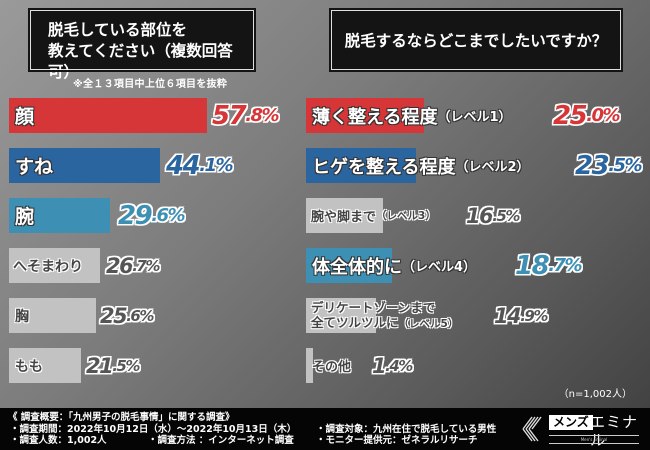 This screenshot has height=450, width=650. Describe the element at coordinates (150, 84) in the screenshot. I see `left-chart-note: ※全１３項目中上位６項目を抜粋` at that location.